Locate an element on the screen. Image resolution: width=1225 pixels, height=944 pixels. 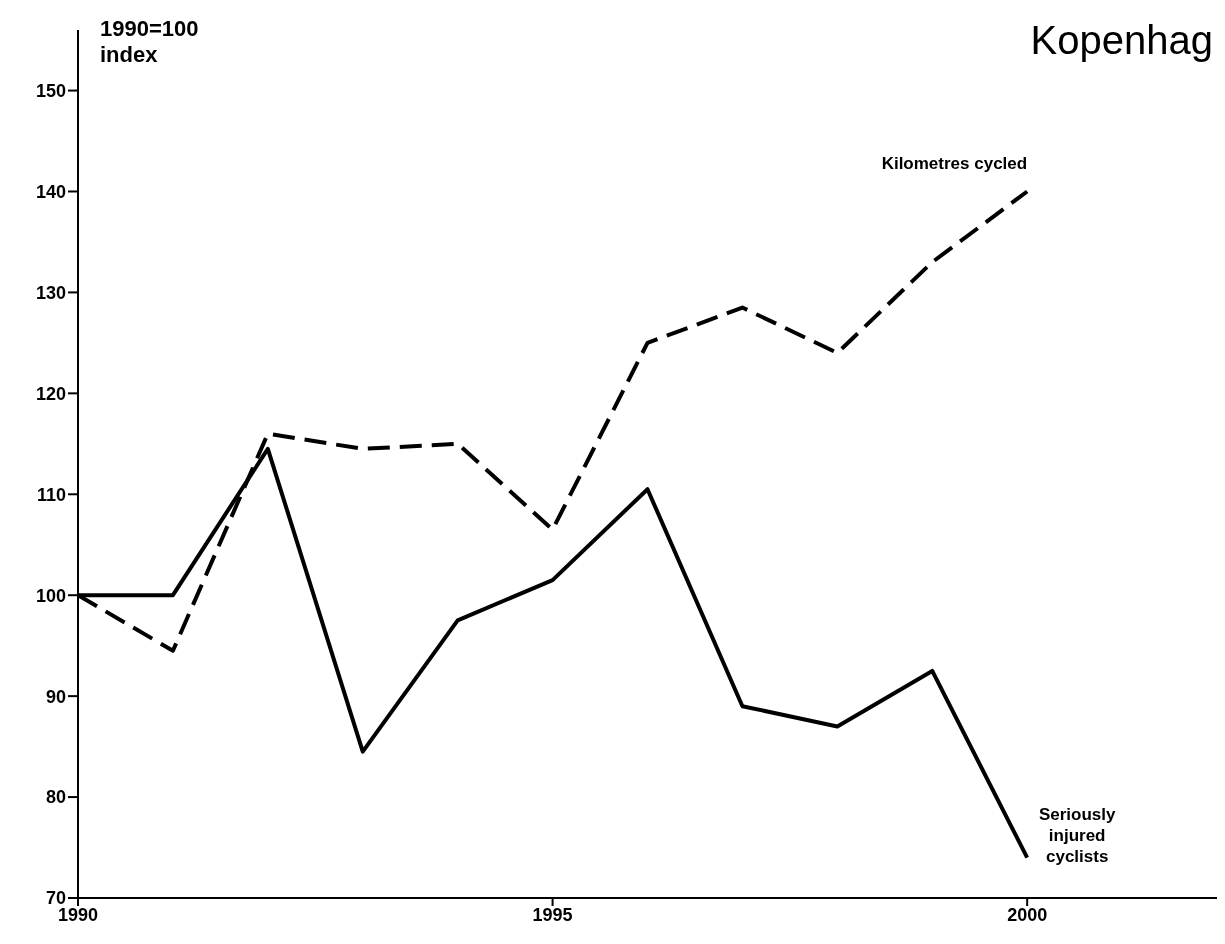
y-axis-title: 1990=100 index is located at coordinates (149, 42).